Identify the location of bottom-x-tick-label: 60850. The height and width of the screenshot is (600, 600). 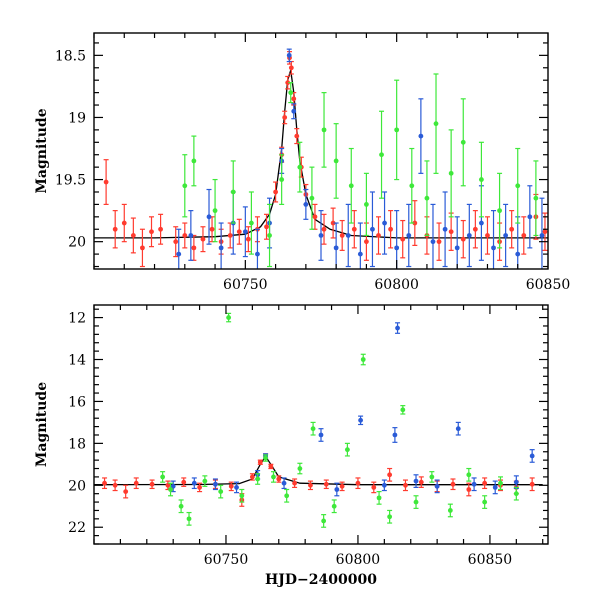
(490, 560).